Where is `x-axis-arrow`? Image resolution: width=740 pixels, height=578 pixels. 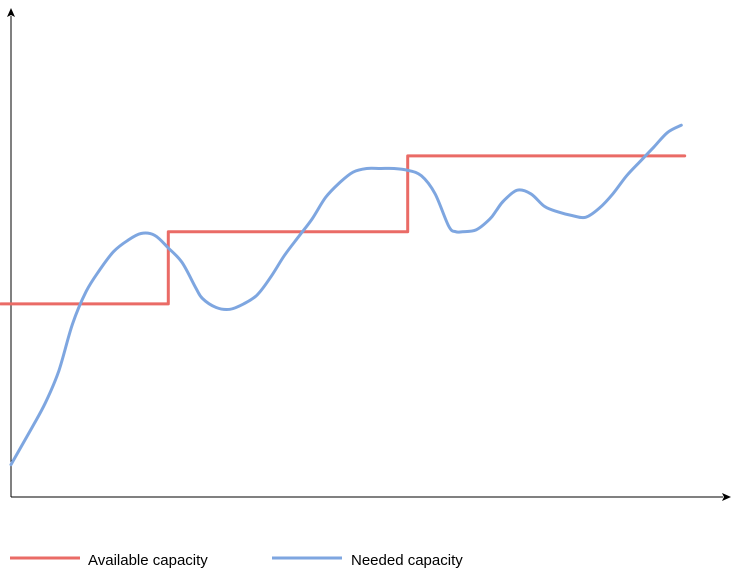
x-axis-arrow is located at coordinates (726, 497).